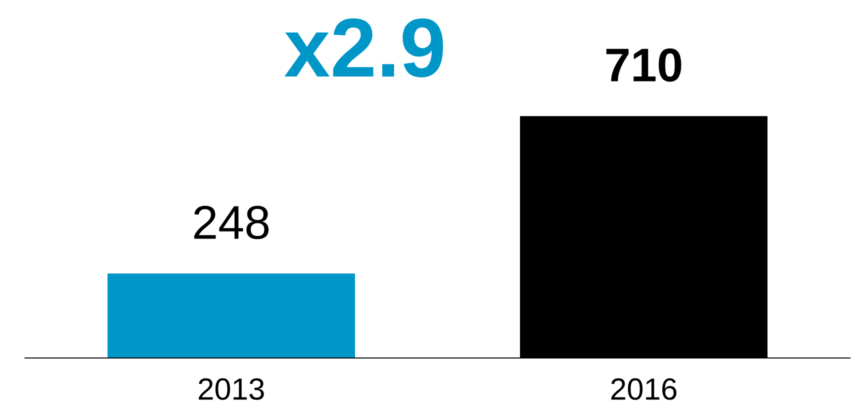 Image resolution: width=864 pixels, height=420 pixels. I want to click on data-label: 710, so click(644, 65).